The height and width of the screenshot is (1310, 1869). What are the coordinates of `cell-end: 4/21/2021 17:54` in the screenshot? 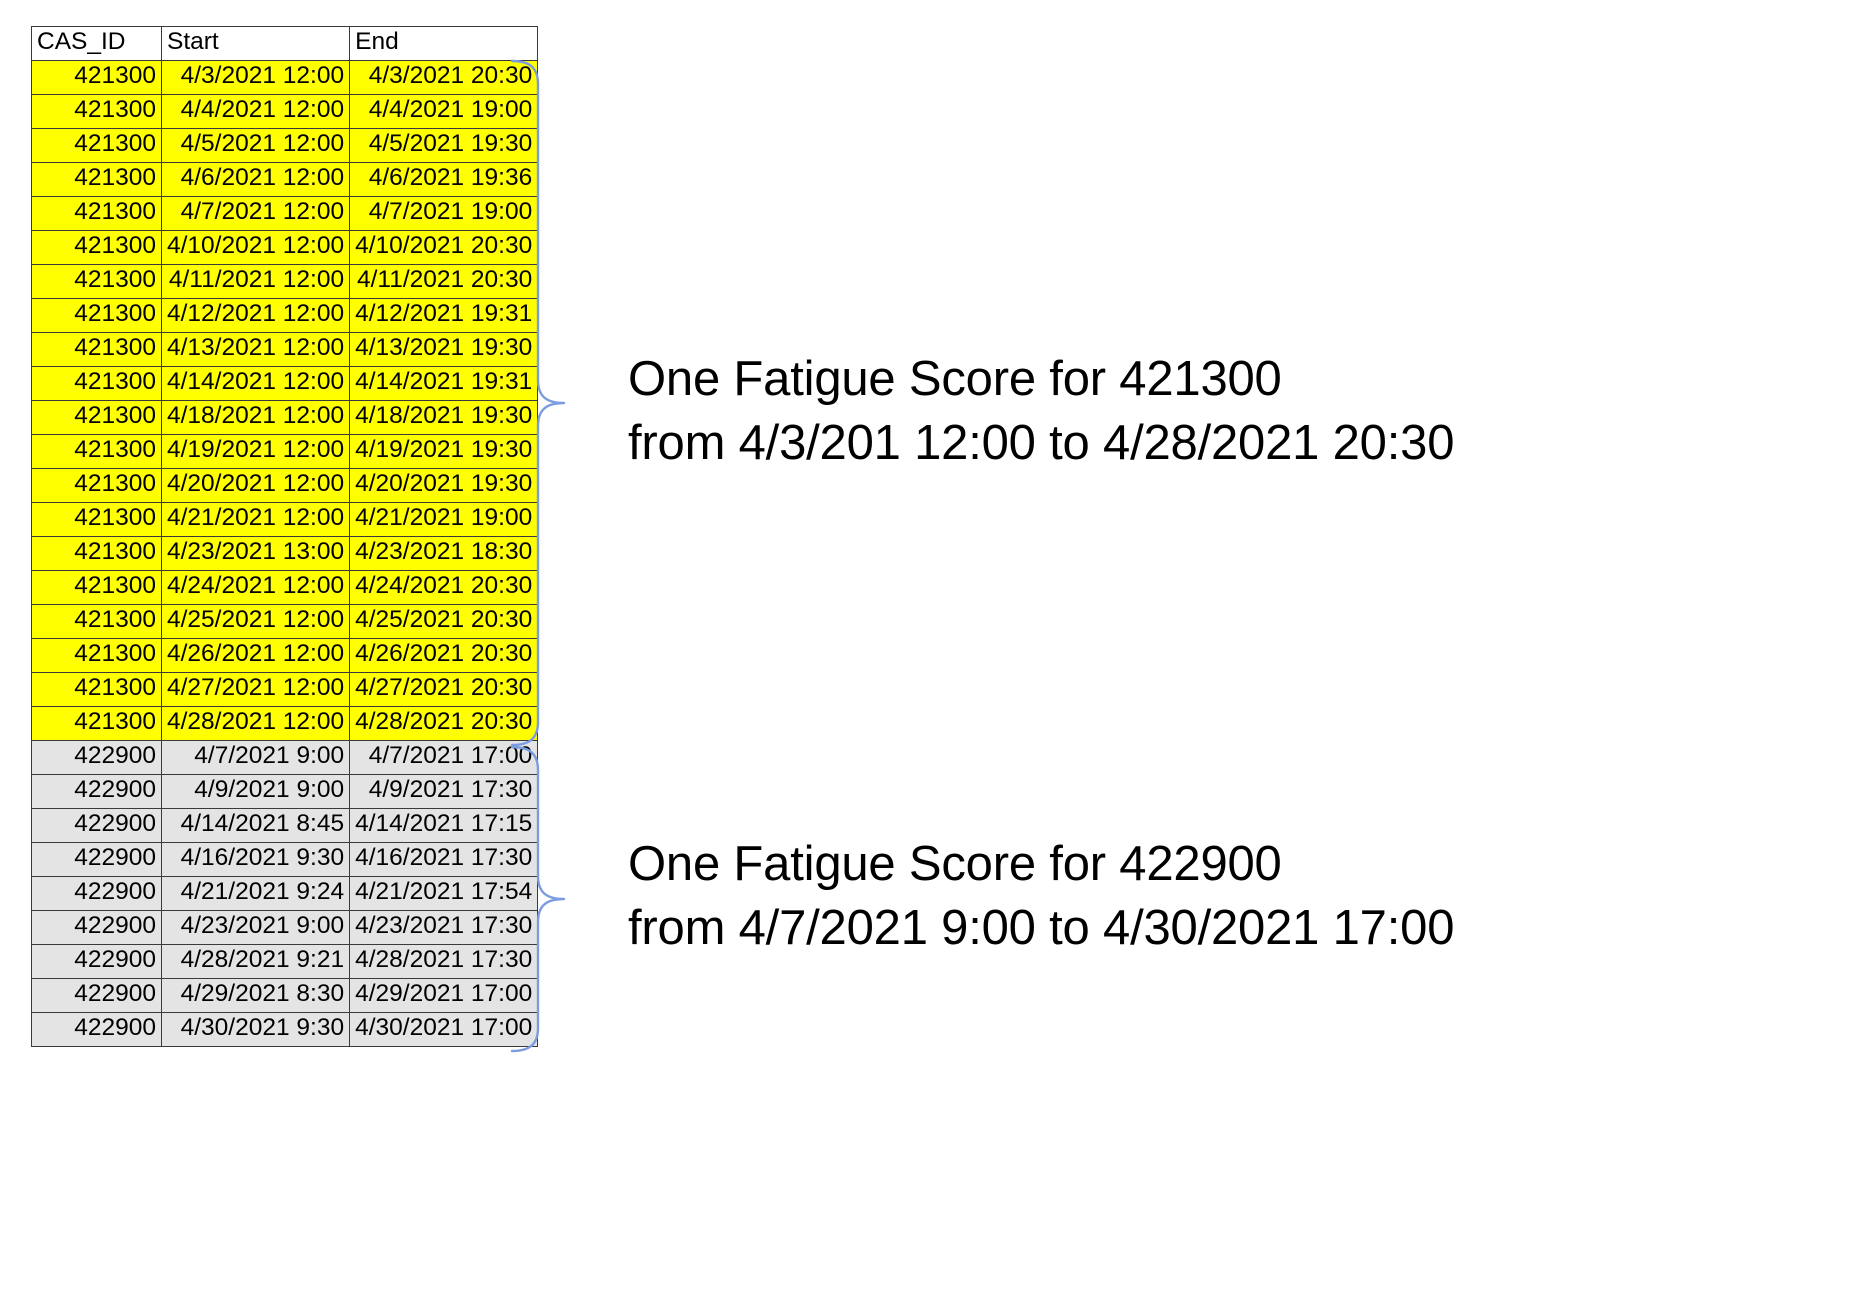 It's located at (444, 893).